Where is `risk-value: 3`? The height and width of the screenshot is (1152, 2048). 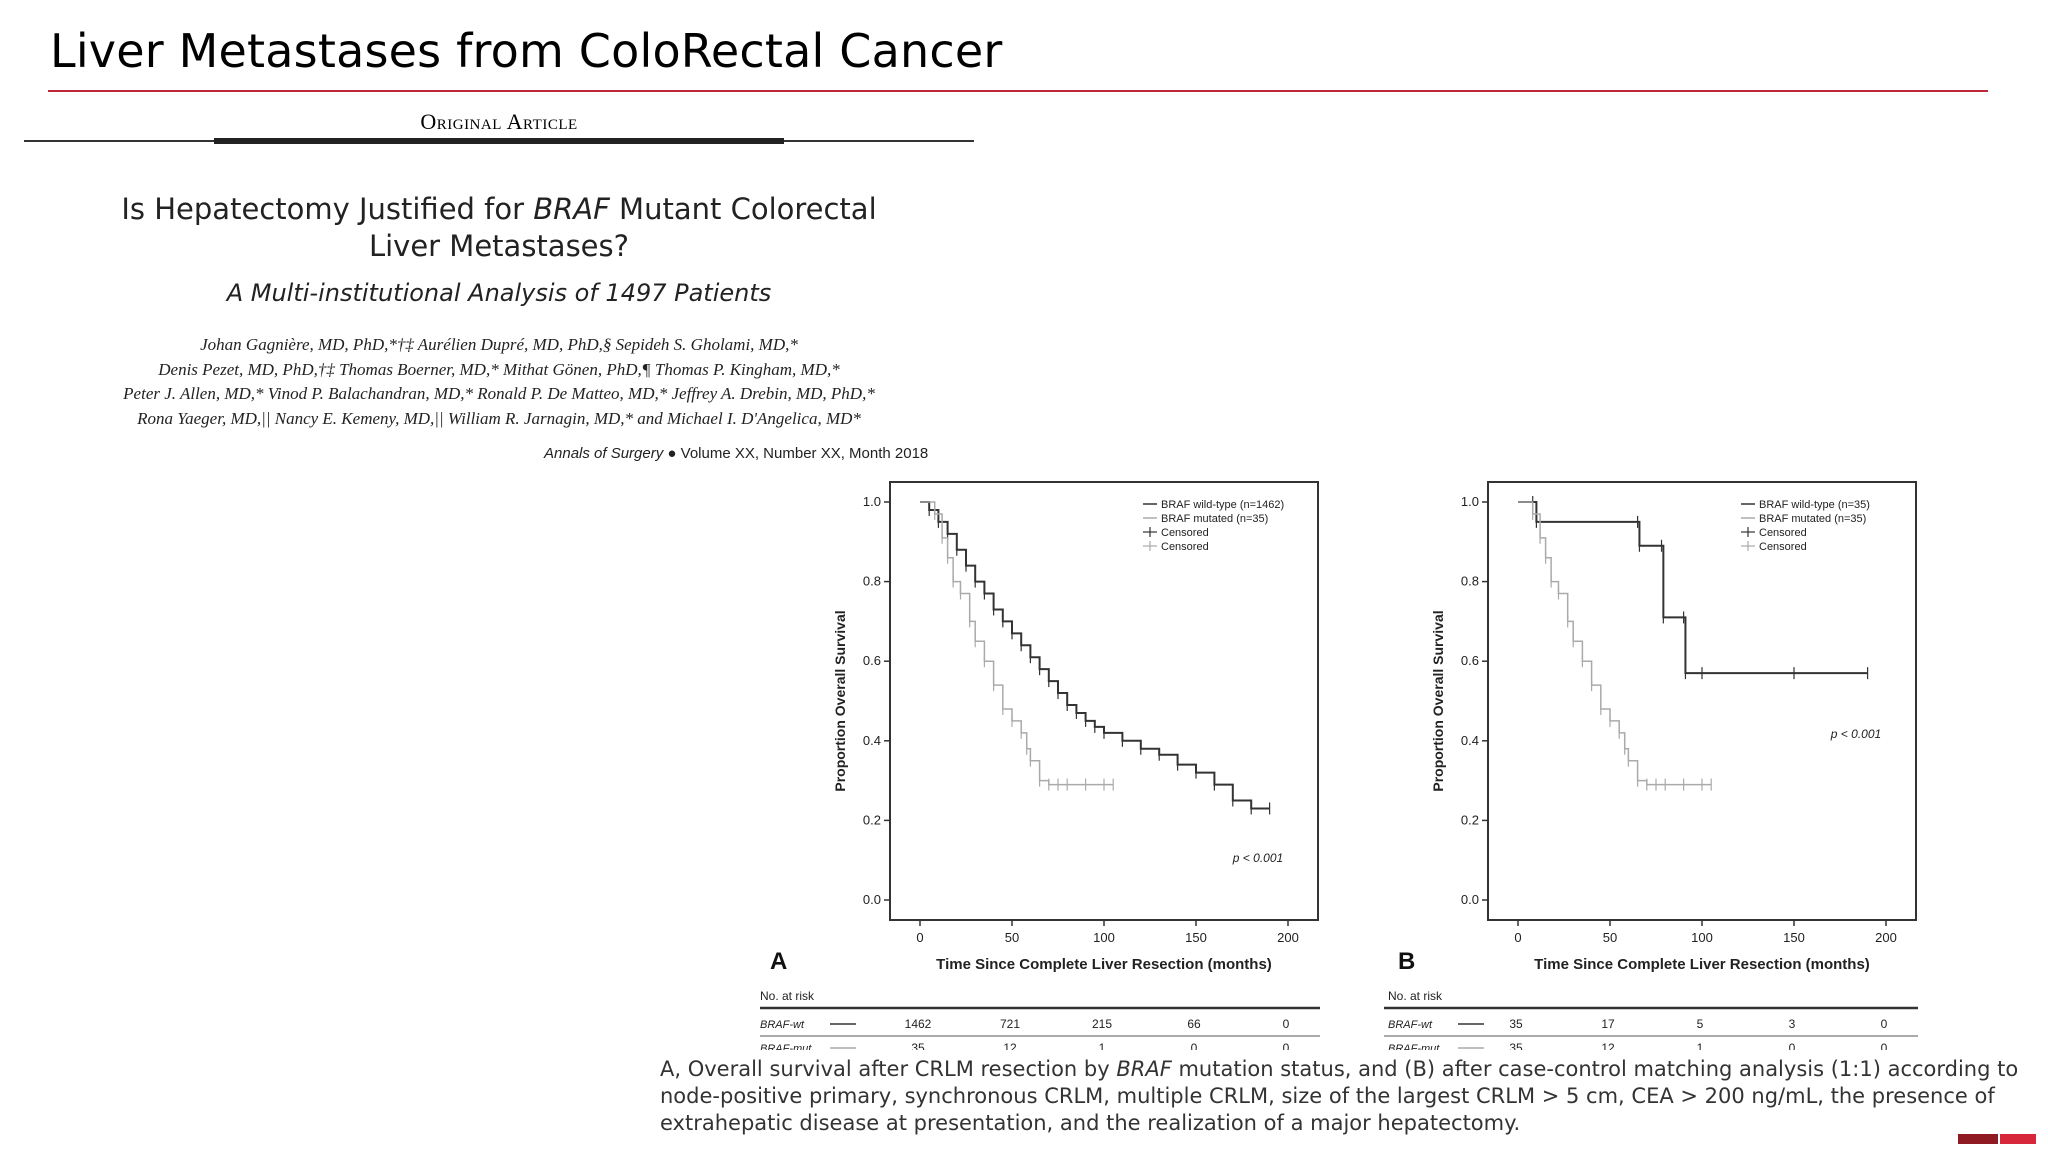 risk-value: 3 is located at coordinates (1792, 1024).